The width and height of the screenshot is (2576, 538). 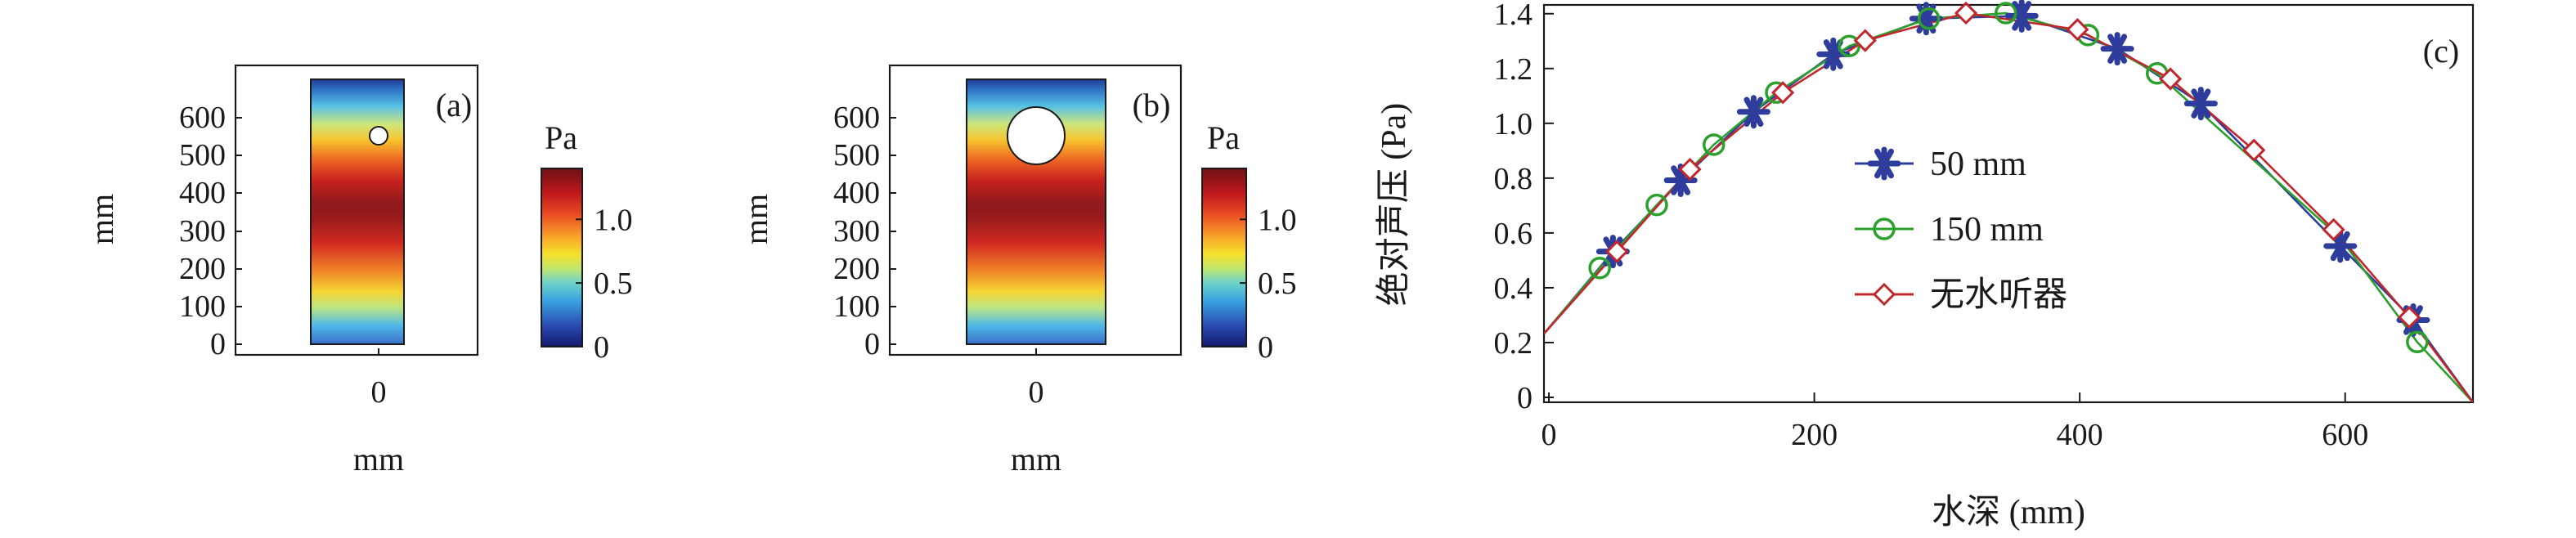 I want to click on panel-a-y-ticks: 0 100 200 300 400 500 600, so click(x=210, y=231).